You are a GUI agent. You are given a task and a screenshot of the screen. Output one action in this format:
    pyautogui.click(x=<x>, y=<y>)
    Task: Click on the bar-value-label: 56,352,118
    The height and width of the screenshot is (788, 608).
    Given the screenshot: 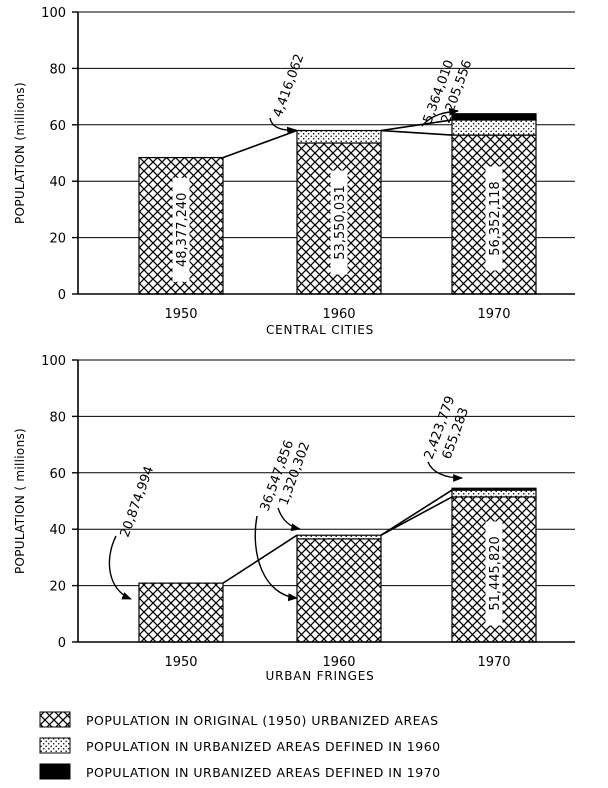 What is the action you would take?
    pyautogui.click(x=495, y=218)
    